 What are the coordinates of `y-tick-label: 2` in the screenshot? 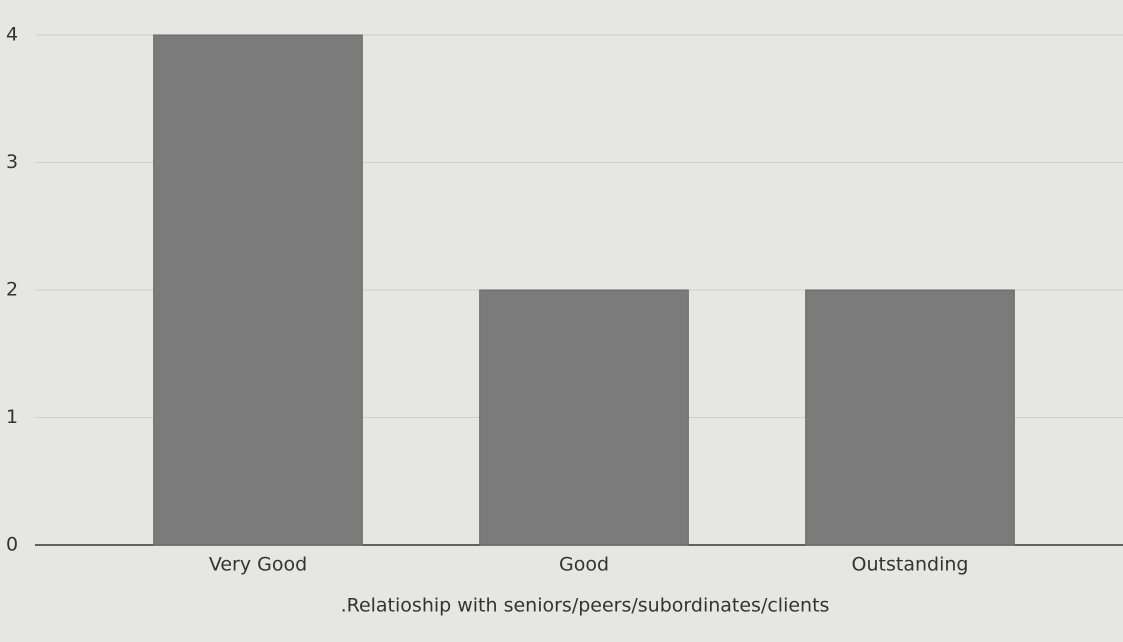 It's located at (12, 290).